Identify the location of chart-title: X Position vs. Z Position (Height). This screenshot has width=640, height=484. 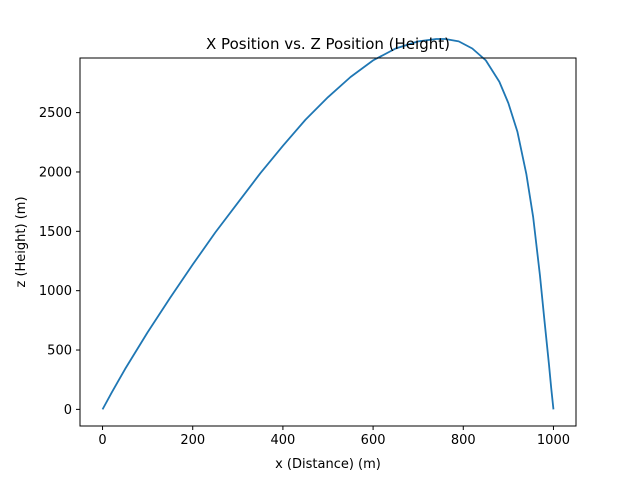
(328, 44).